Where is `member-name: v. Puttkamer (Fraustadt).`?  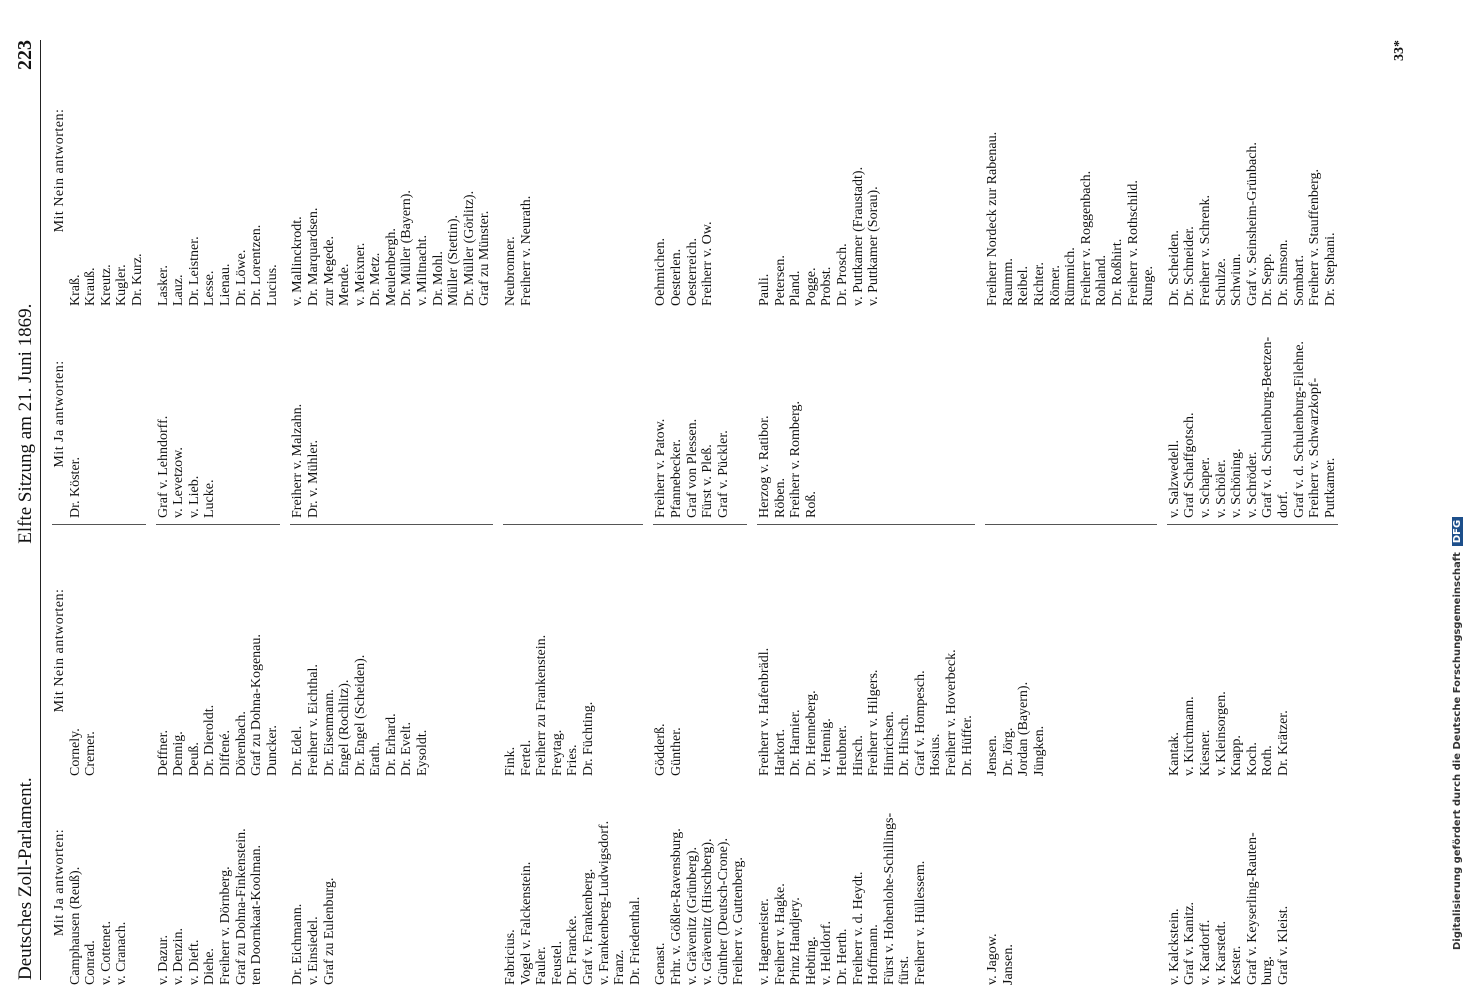 member-name: v. Puttkamer (Fraustadt). is located at coordinates (858, 236).